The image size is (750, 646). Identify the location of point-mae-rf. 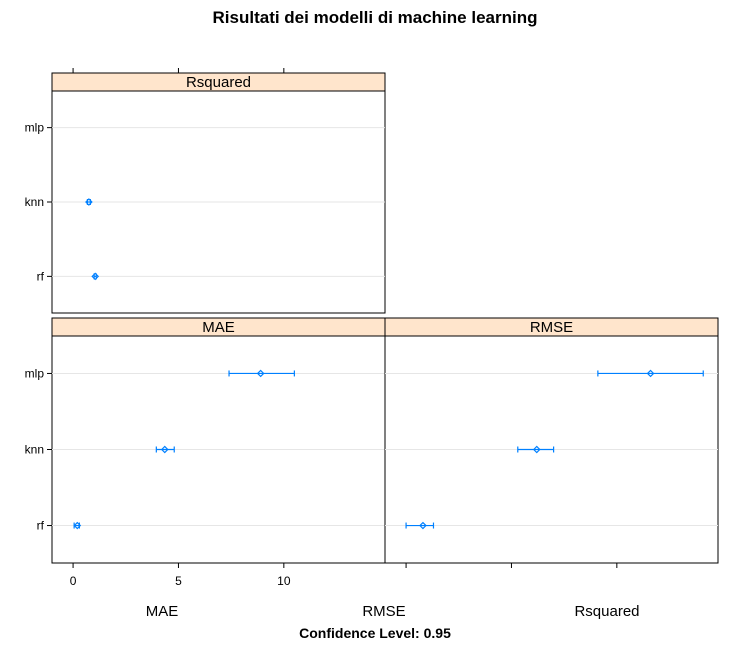
(77, 525).